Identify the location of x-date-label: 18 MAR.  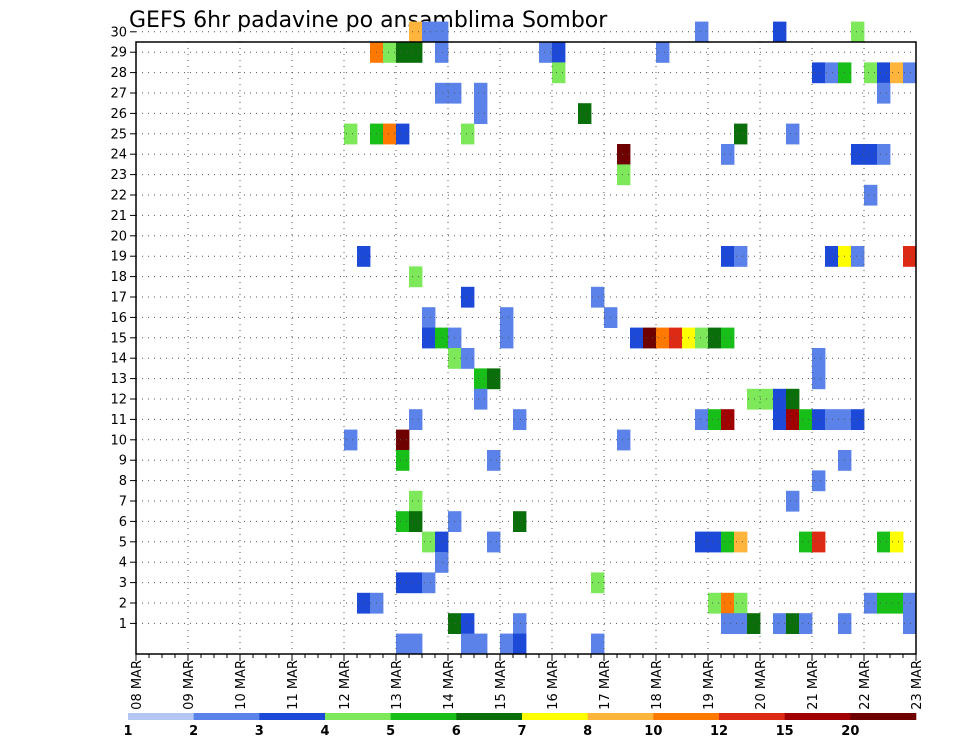
(657, 685).